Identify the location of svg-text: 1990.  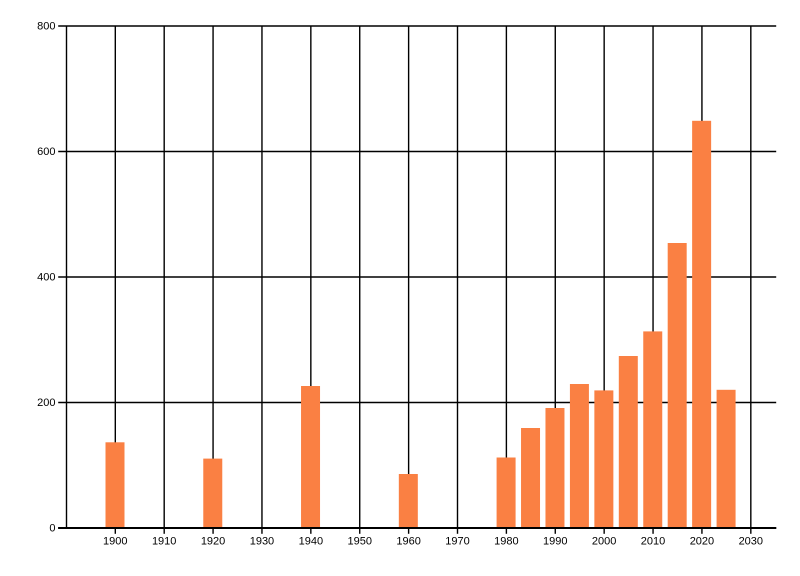
(555, 542).